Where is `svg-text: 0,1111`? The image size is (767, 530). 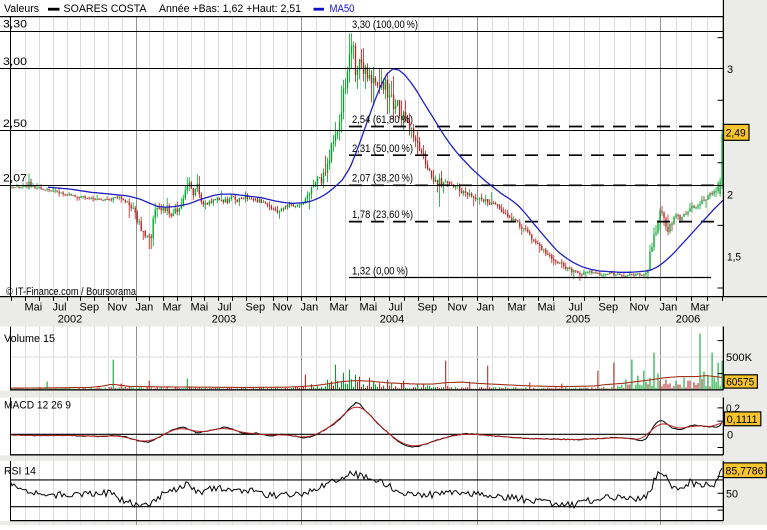 svg-text: 0,1111 is located at coordinates (742, 420).